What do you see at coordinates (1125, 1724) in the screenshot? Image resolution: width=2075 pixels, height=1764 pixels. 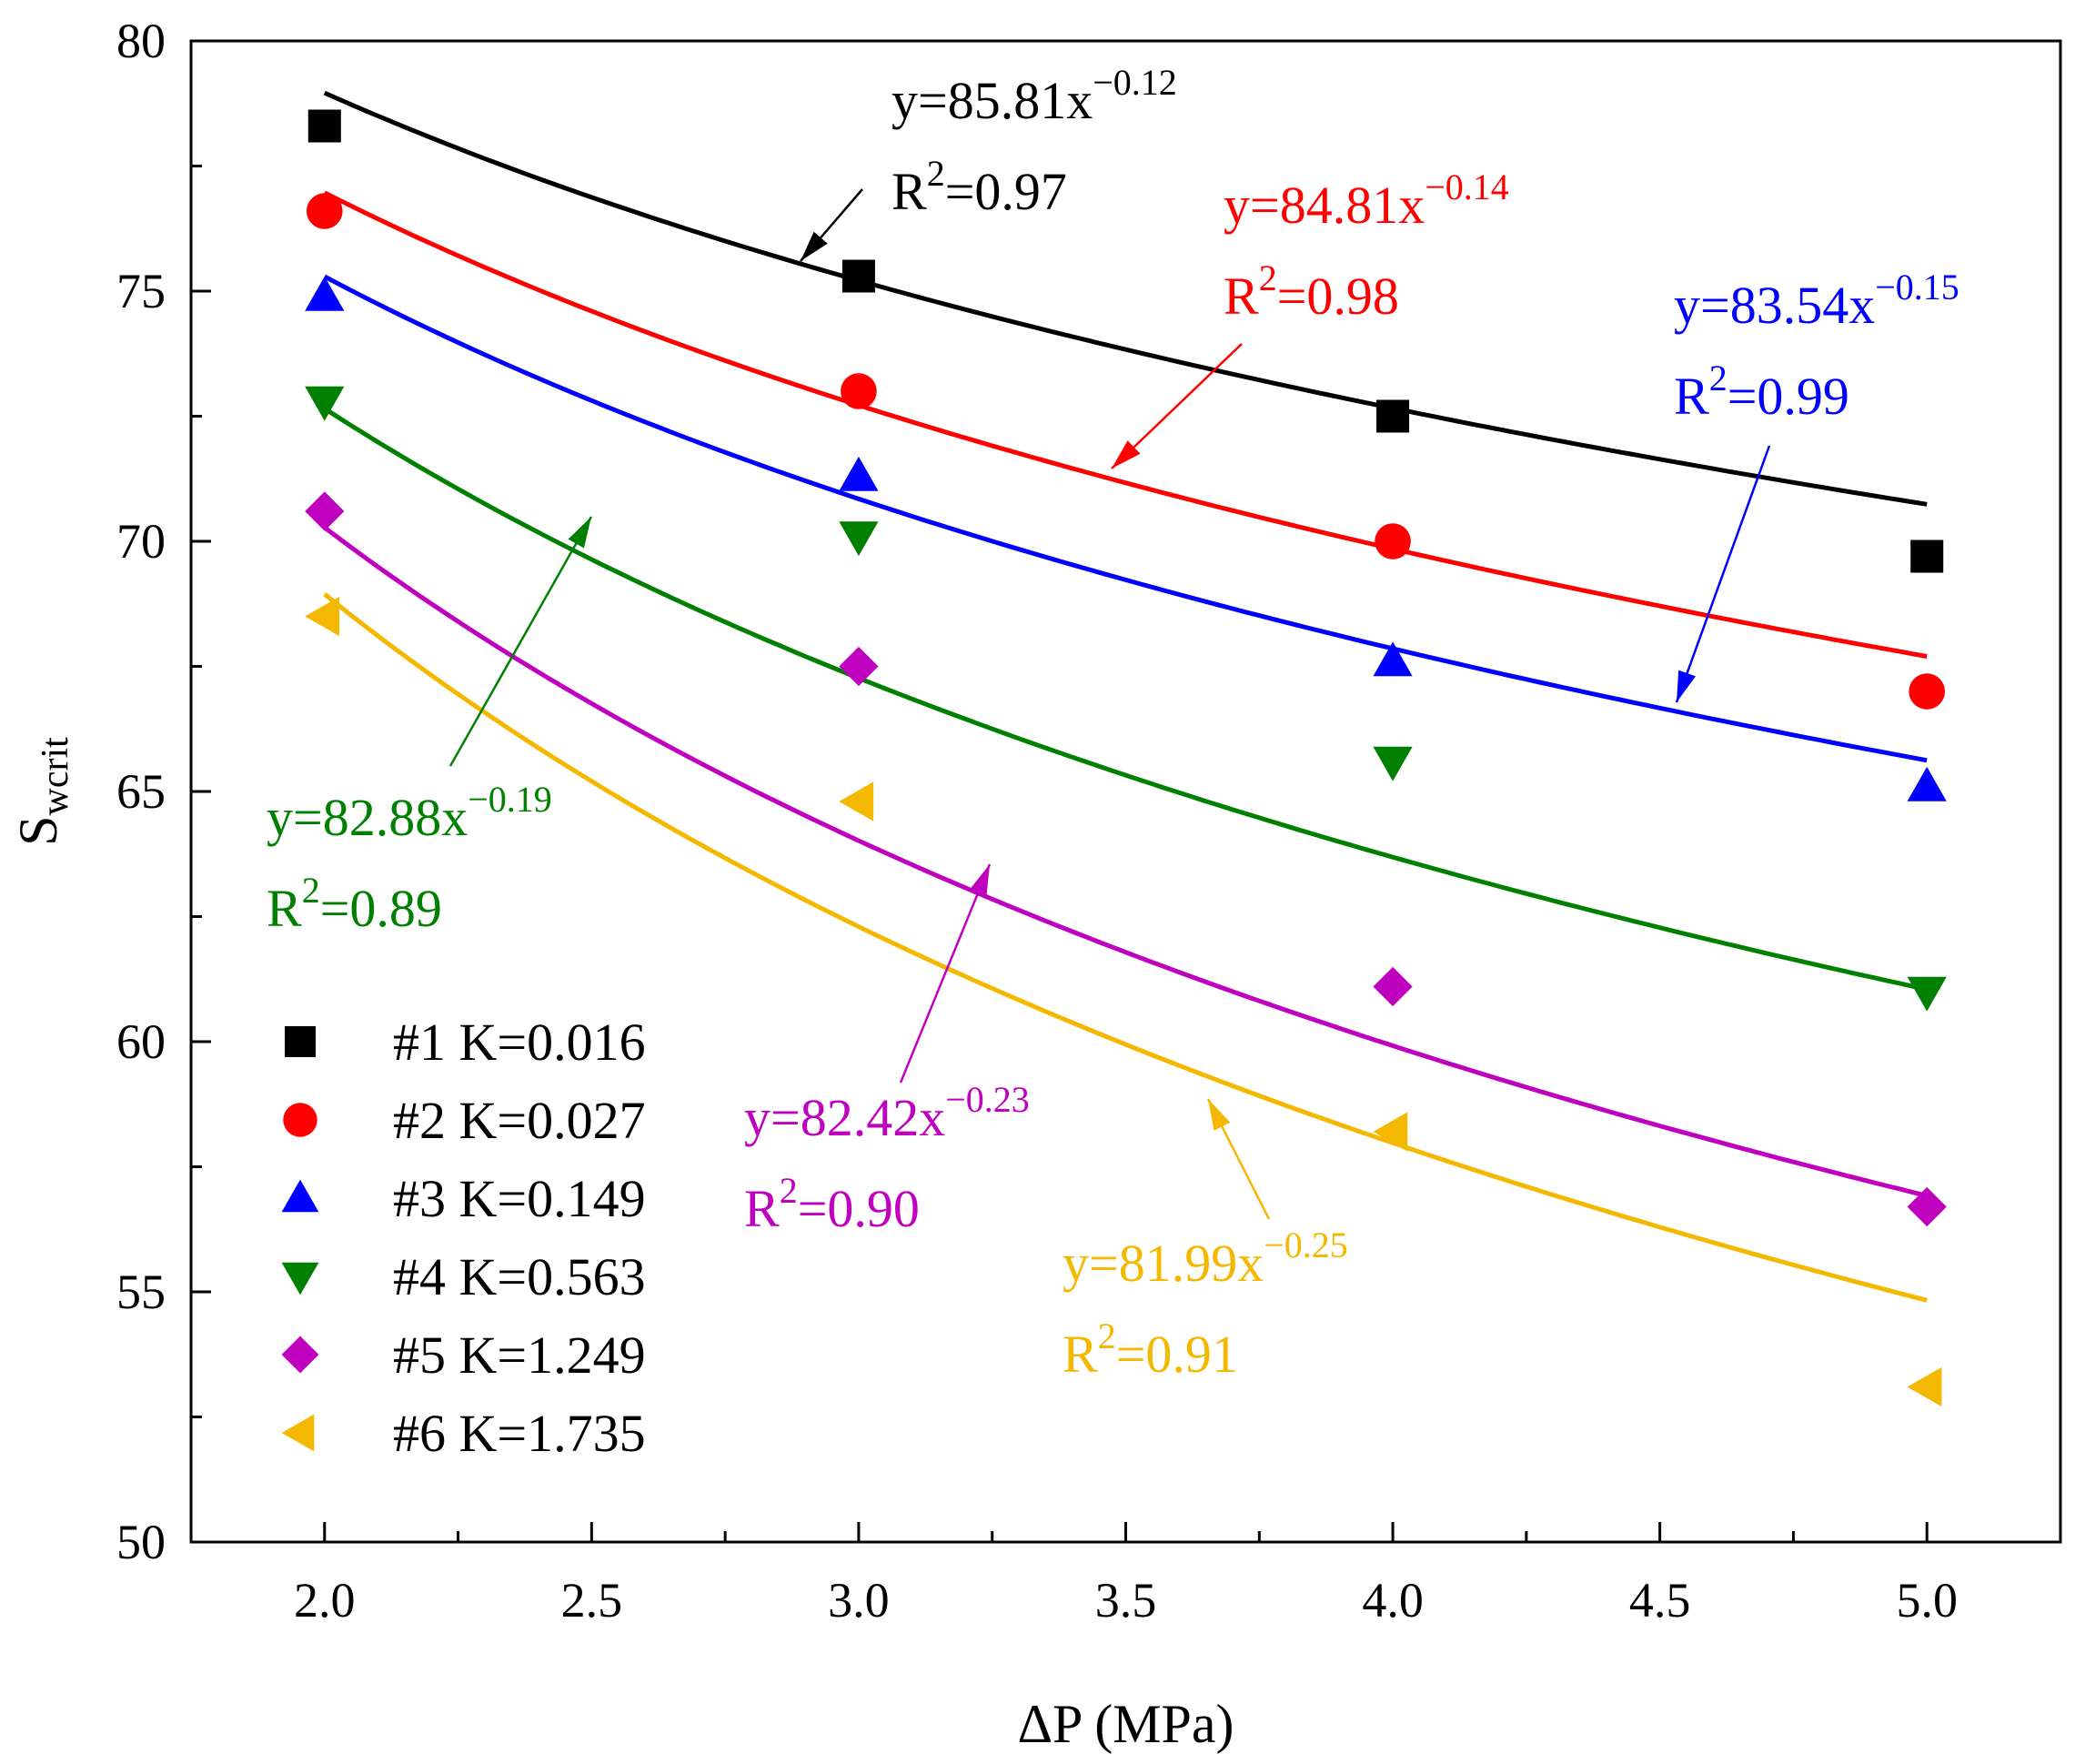 I see `x-axis-label: ΔP (MPa)` at bounding box center [1125, 1724].